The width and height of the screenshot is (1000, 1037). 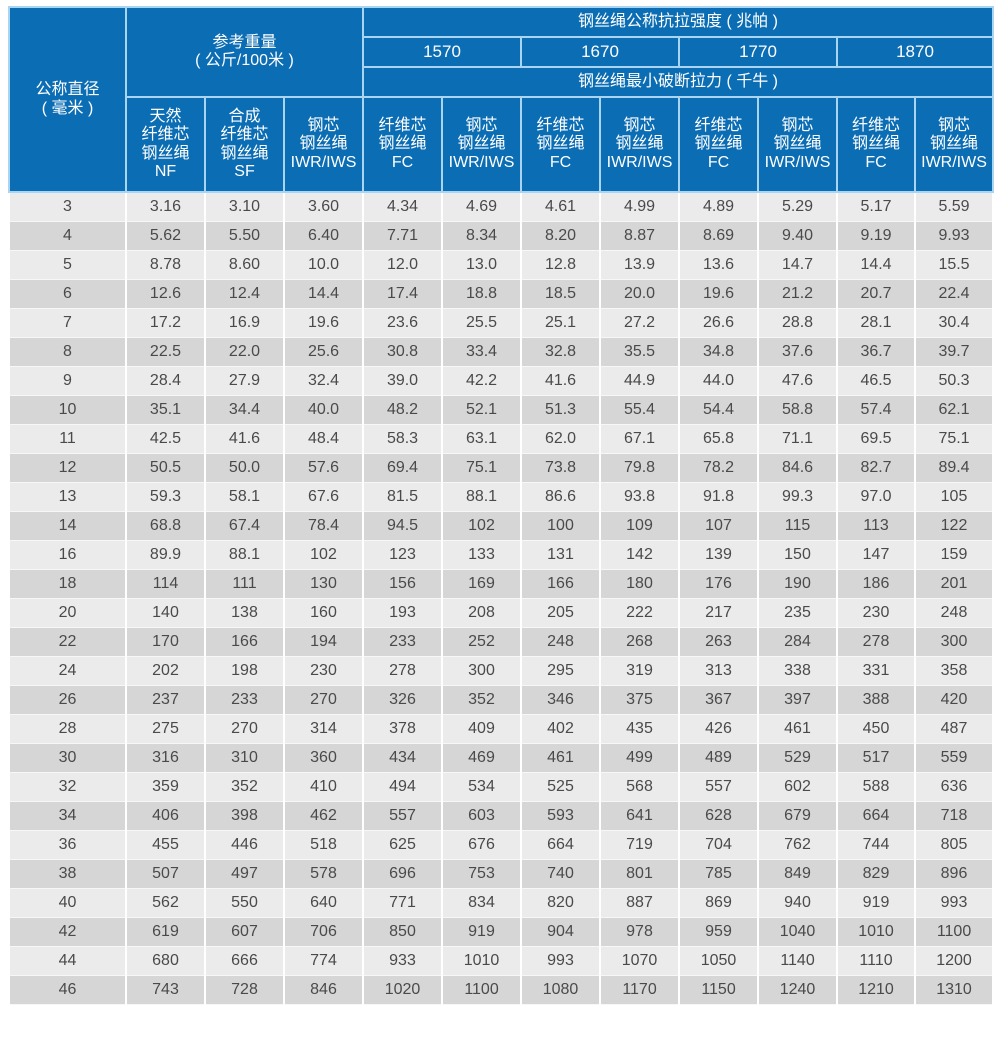 I want to click on diameter-cell: 12, so click(x=67, y=468).